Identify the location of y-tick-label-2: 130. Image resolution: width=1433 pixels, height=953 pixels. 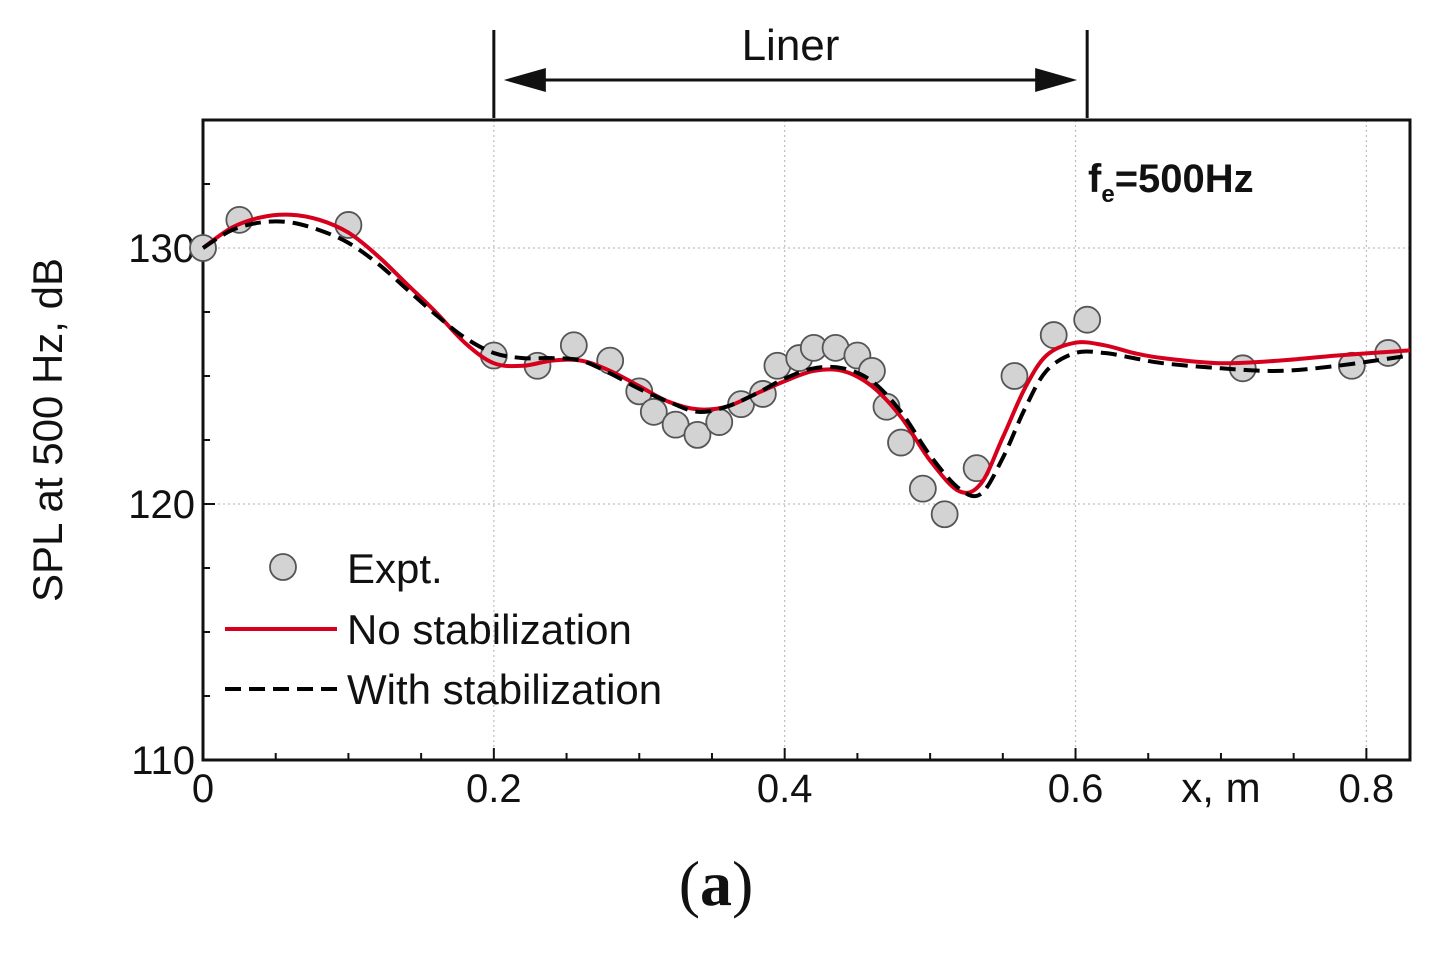
(161, 249).